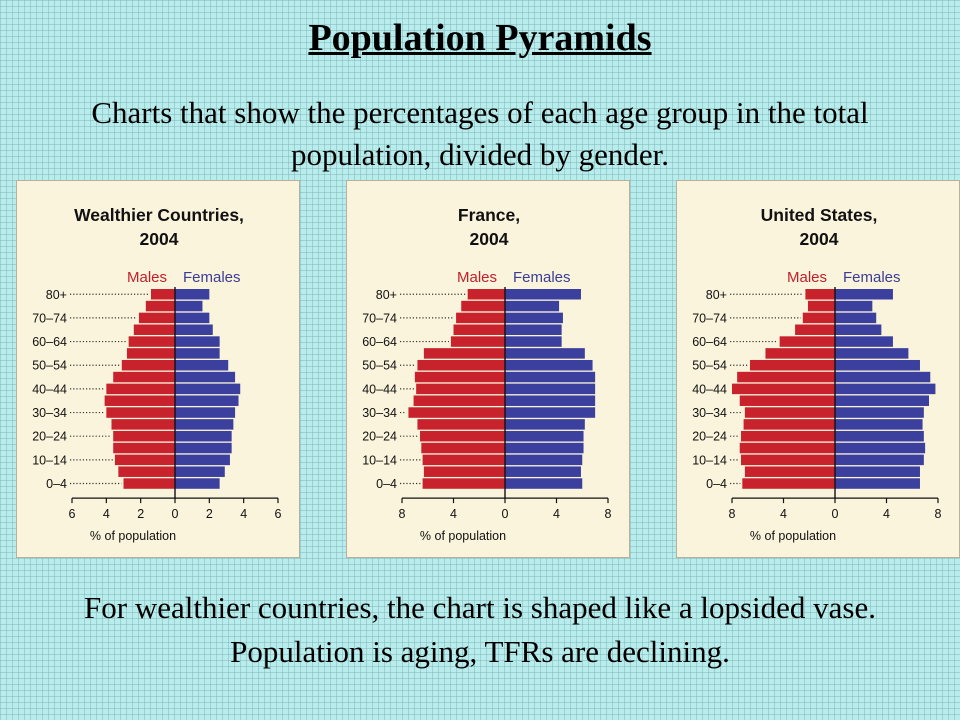  I want to click on chart1-legend-males: Males, so click(477, 277).